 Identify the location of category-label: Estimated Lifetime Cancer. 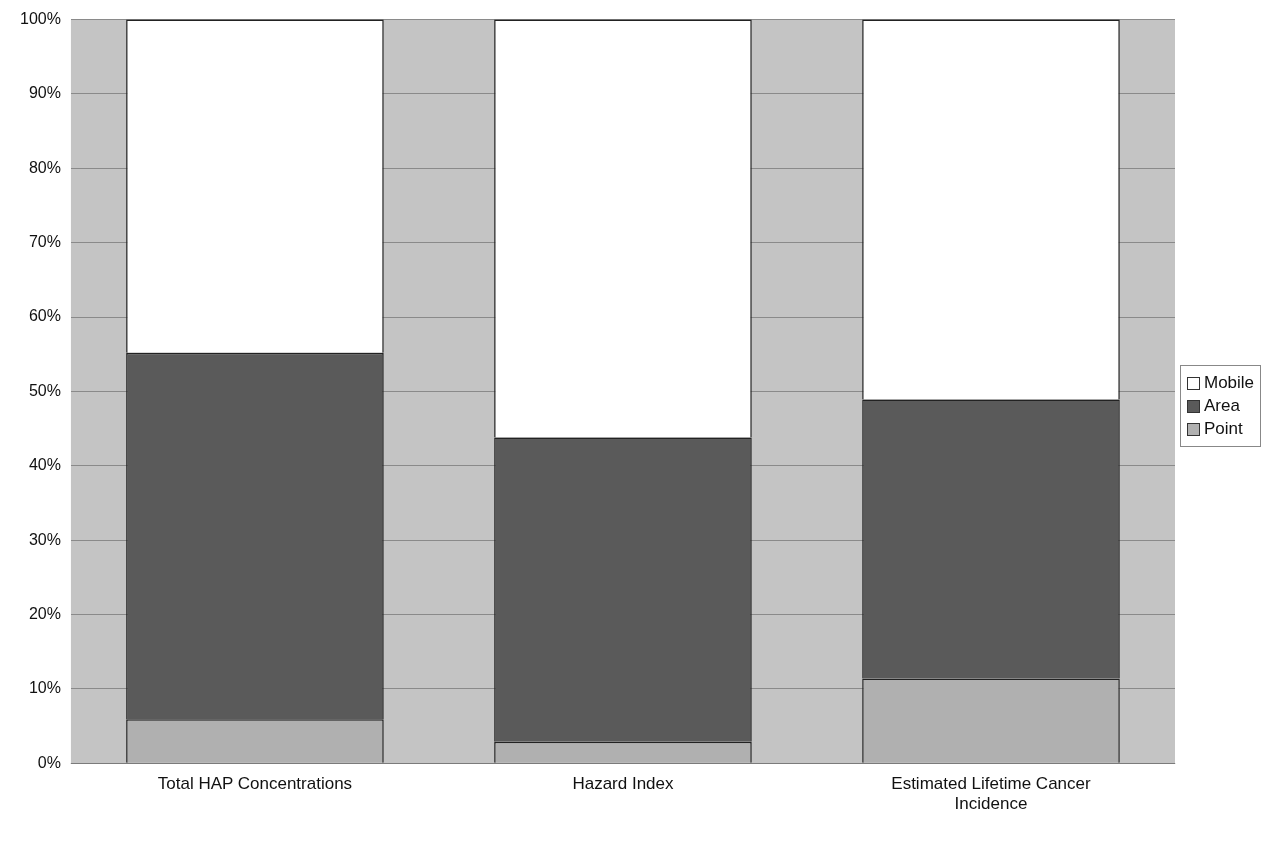
(991, 784).